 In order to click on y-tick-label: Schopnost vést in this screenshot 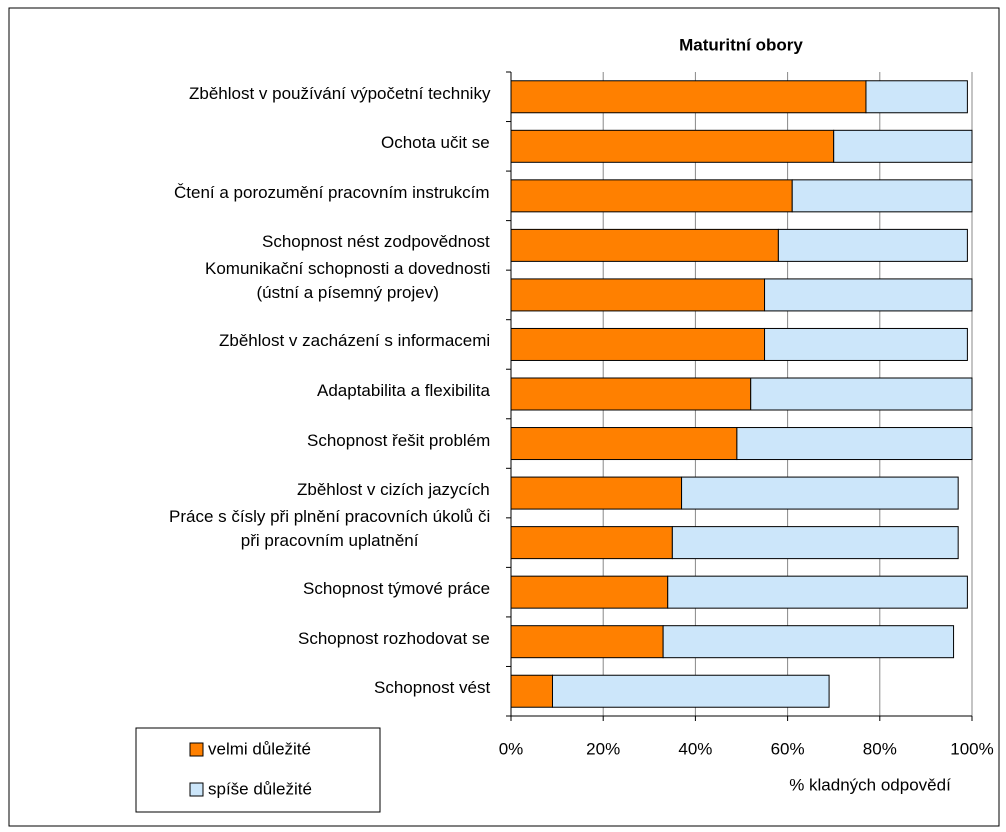, I will do `click(432, 688)`.